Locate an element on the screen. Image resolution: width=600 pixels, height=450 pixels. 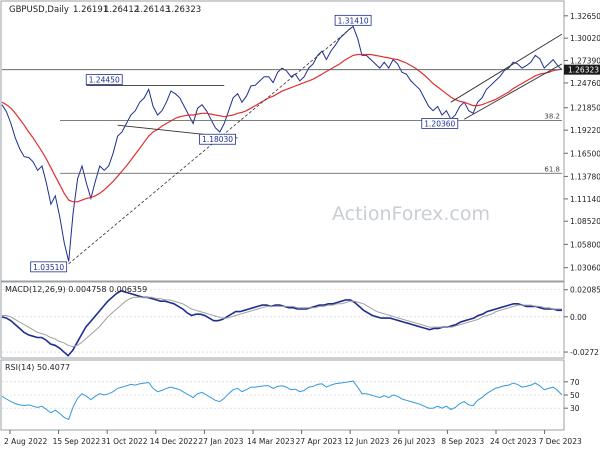
macd-series-macd-line is located at coordinates (281, 323).